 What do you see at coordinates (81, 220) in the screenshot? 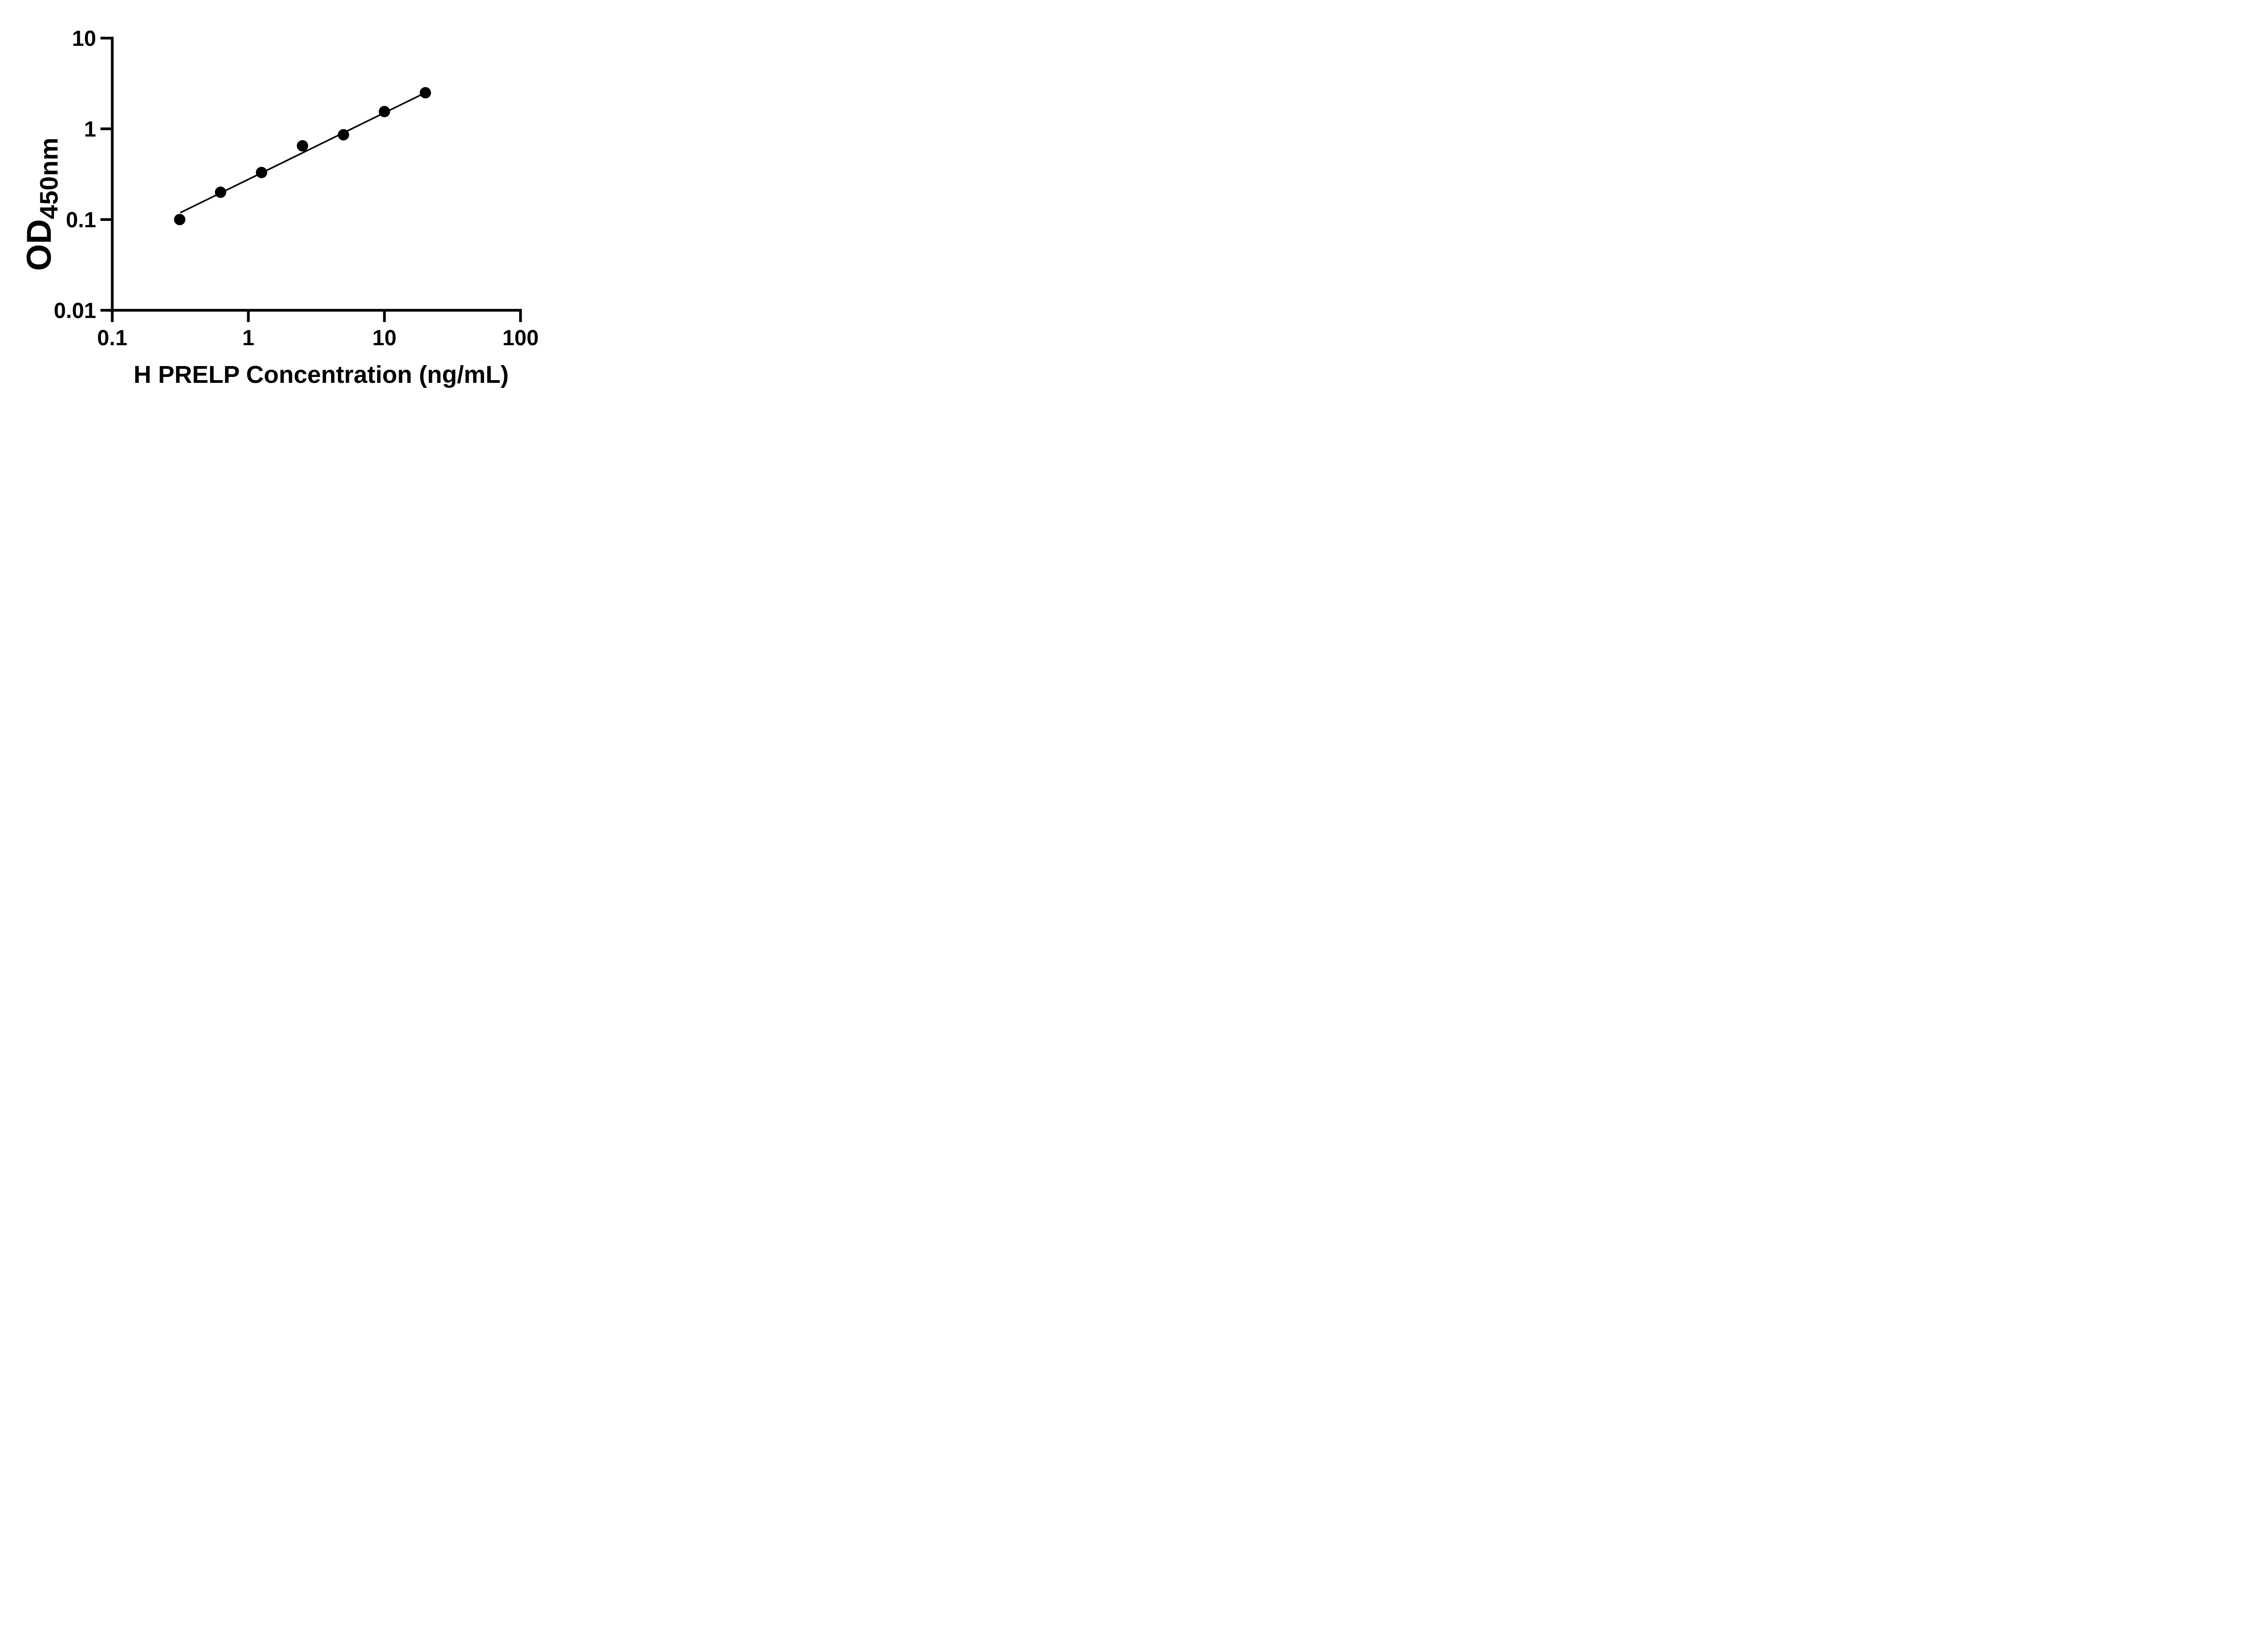
I see `y-axis-tick-label: 0.1` at bounding box center [81, 220].